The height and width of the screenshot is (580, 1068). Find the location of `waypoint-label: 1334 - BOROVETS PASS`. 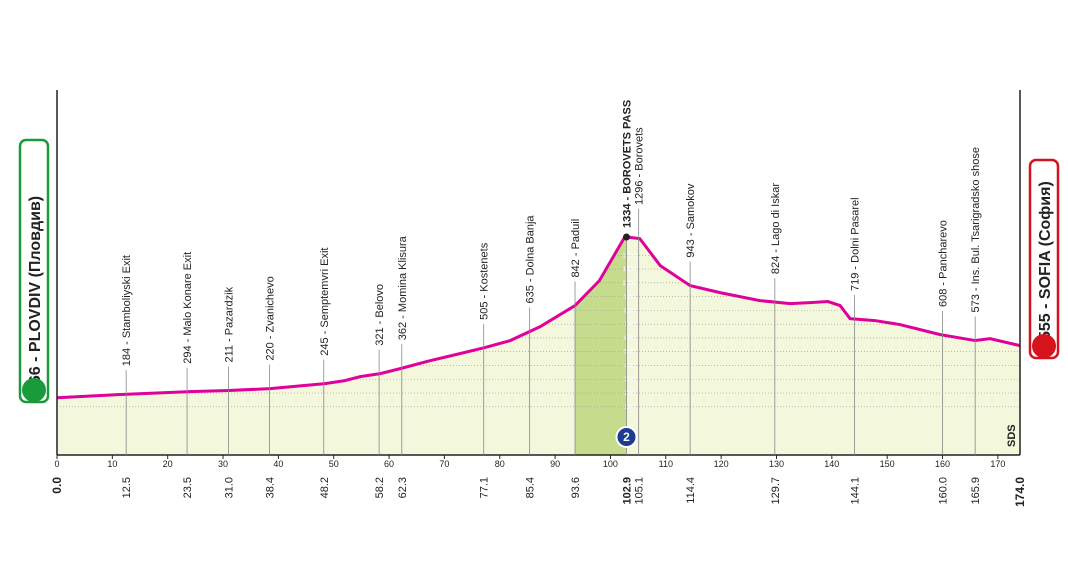

waypoint-label: 1334 - BOROVETS PASS is located at coordinates (627, 164).